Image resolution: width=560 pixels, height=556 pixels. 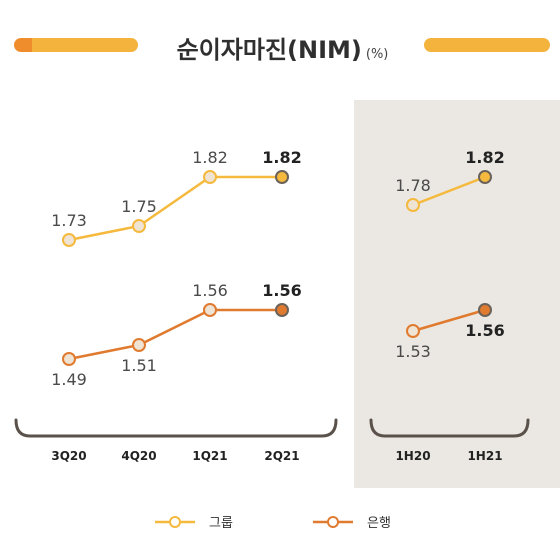 What do you see at coordinates (281, 456) in the screenshot?
I see `x-tick-label: 2Q21` at bounding box center [281, 456].